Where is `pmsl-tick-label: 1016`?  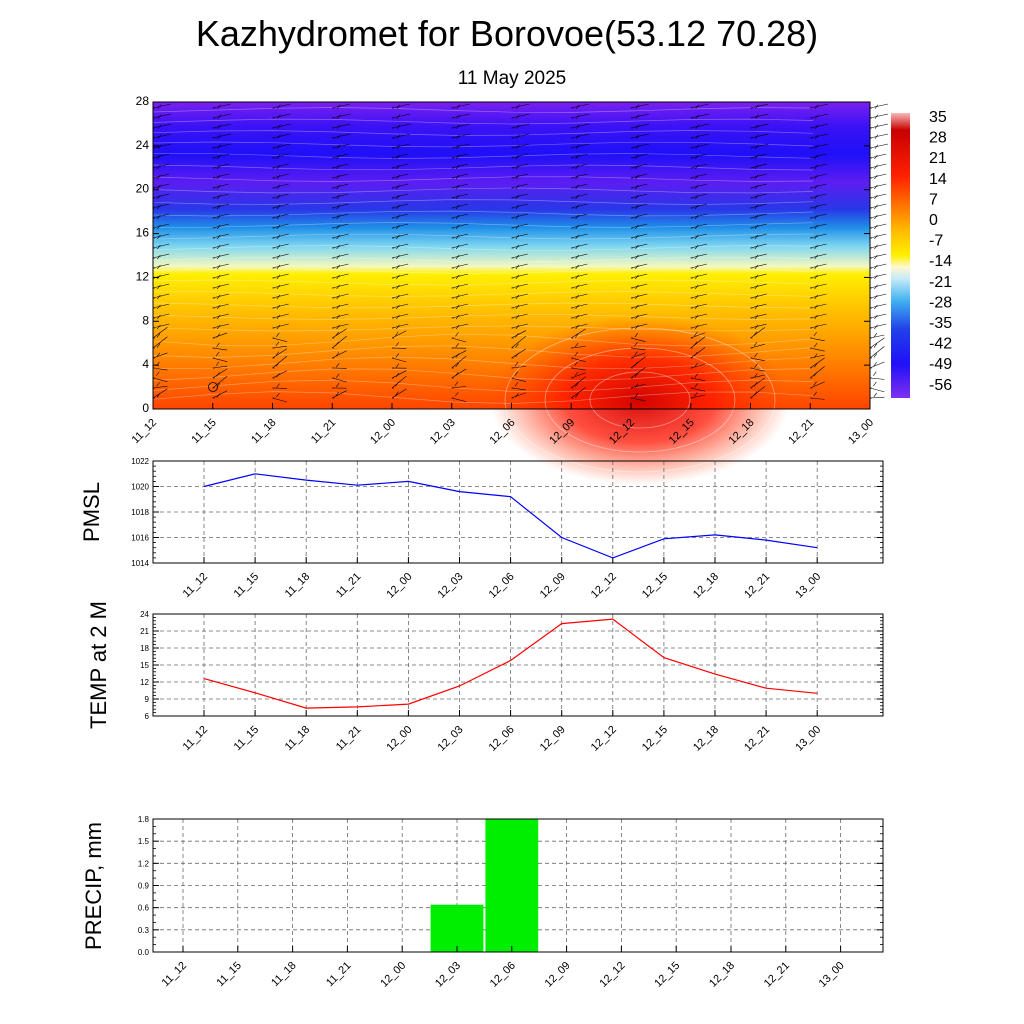
pmsl-tick-label: 1016 is located at coordinates (140, 538).